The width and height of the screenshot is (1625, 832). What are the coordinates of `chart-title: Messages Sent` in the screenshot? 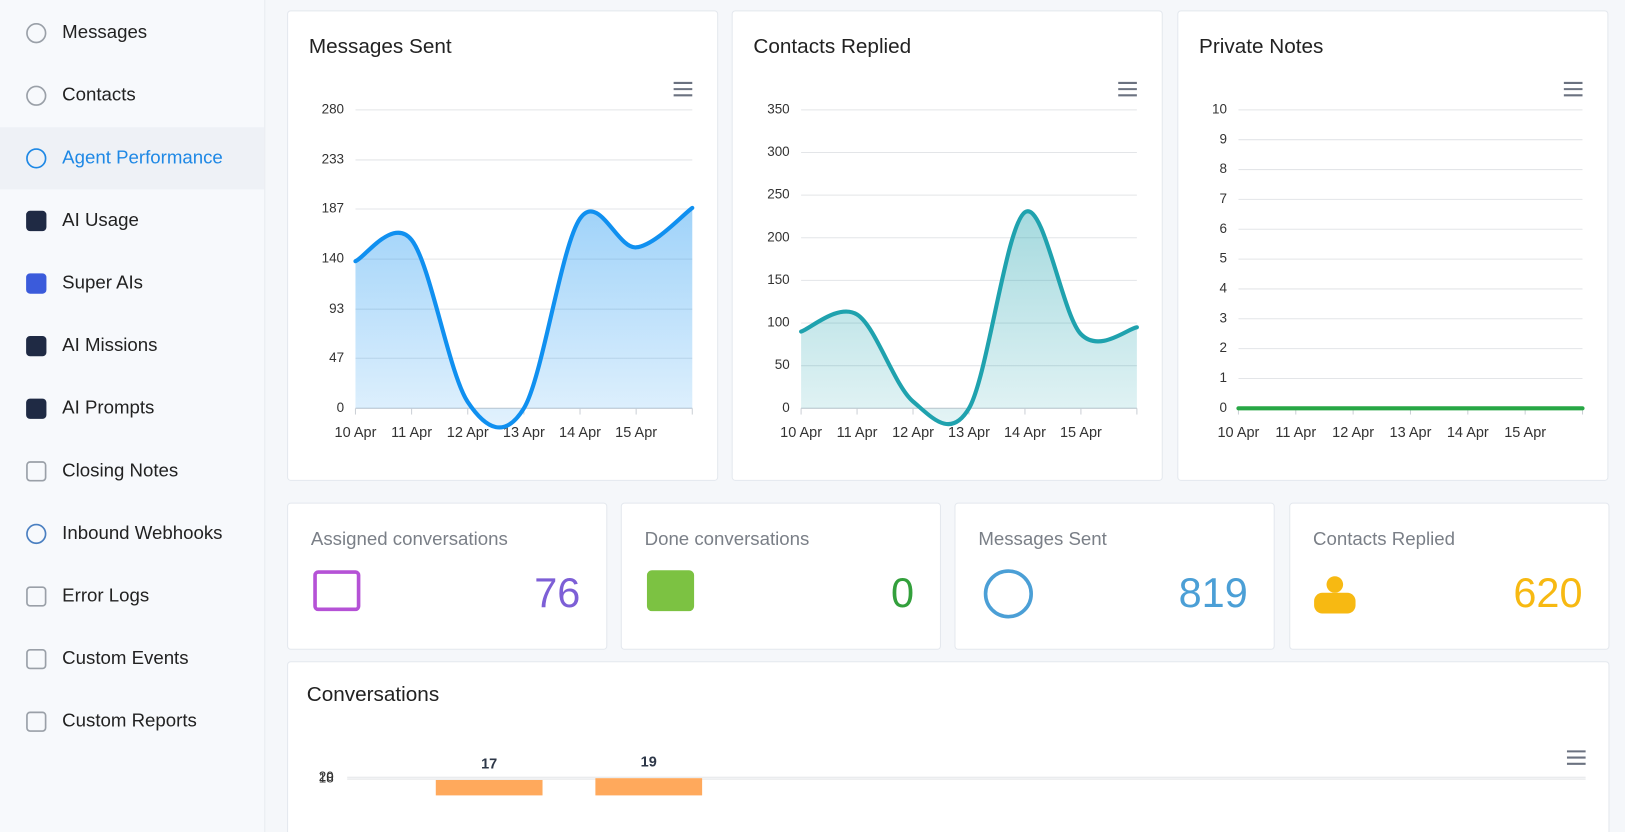 It's located at (380, 46).